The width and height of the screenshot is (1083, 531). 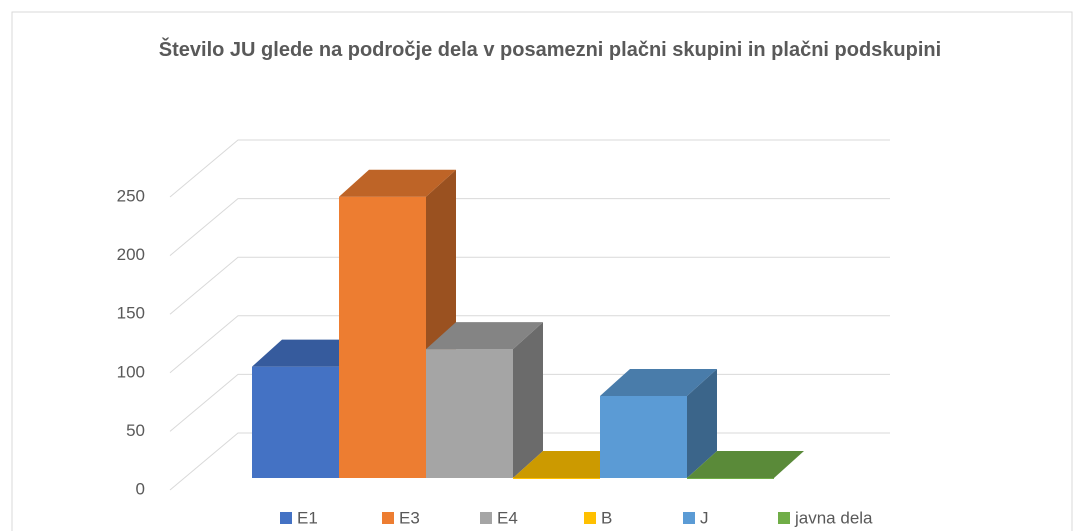 I want to click on y-tick-label: 50, so click(x=135, y=430).